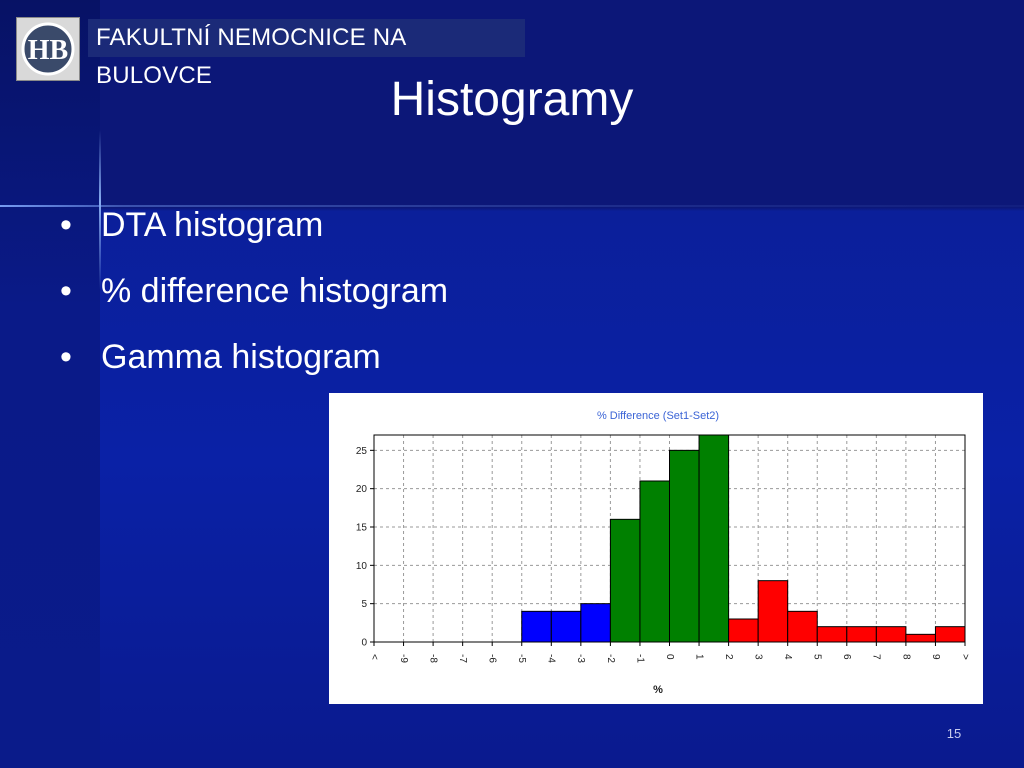 The height and width of the screenshot is (768, 1024). Describe the element at coordinates (362, 451) in the screenshot. I see `y-tick-label: 25` at that location.